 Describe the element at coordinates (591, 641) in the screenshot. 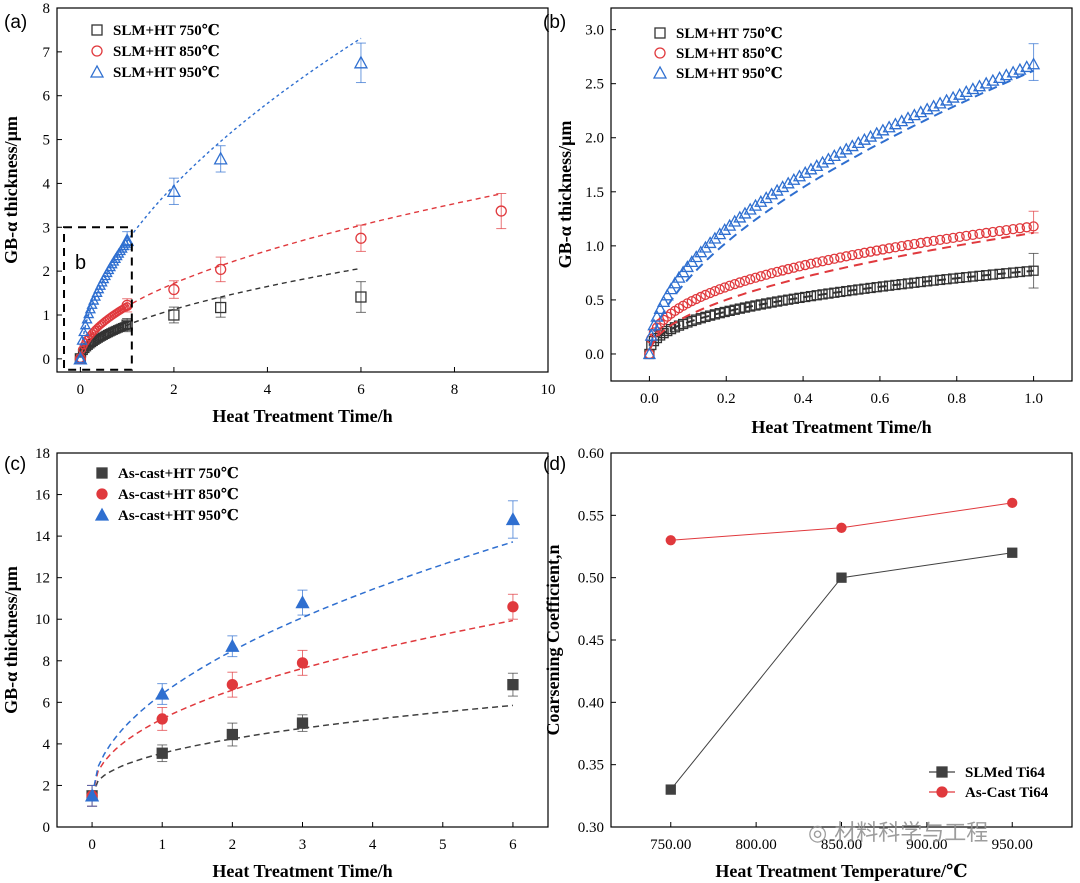

I see `y-tick-label: 0.45` at that location.